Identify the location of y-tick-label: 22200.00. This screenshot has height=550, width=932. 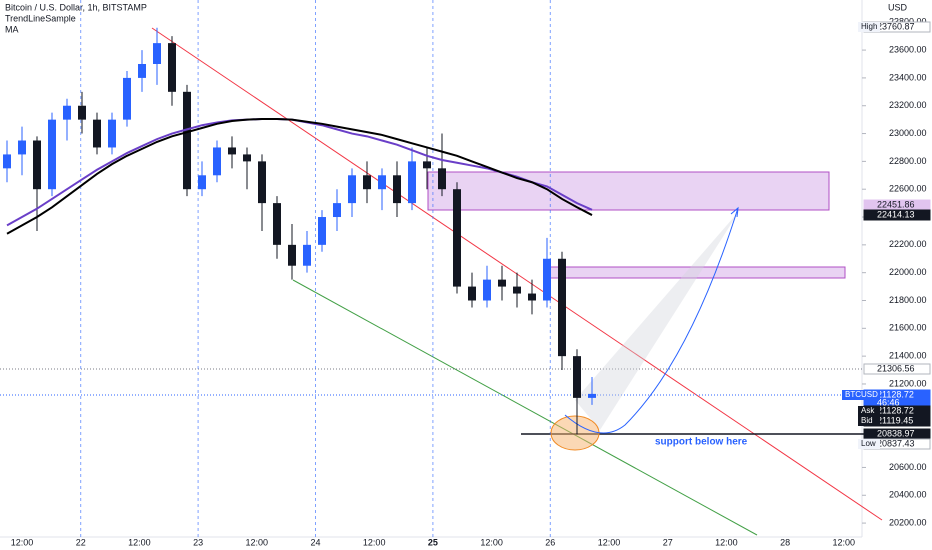
(908, 244).